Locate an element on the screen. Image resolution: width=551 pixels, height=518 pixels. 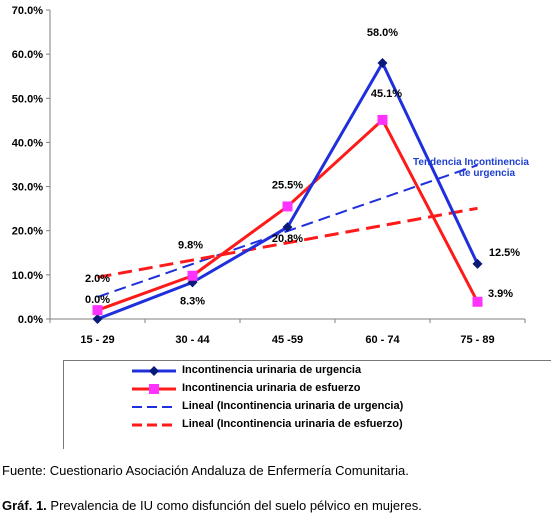
legend-item: Incontinencia urinaria de urgencia is located at coordinates (295, 371).